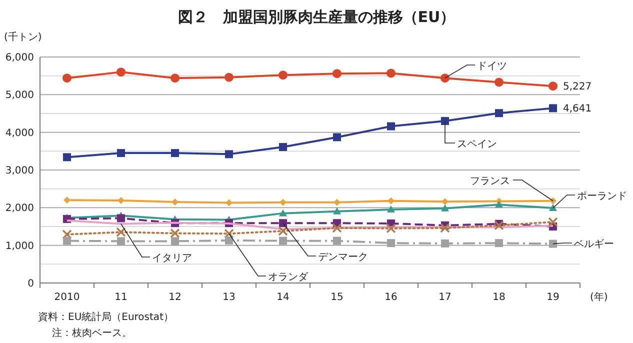 This screenshot has width=633, height=343. Describe the element at coordinates (19, 133) in the screenshot. I see `y-tick-label: 4,000` at that location.